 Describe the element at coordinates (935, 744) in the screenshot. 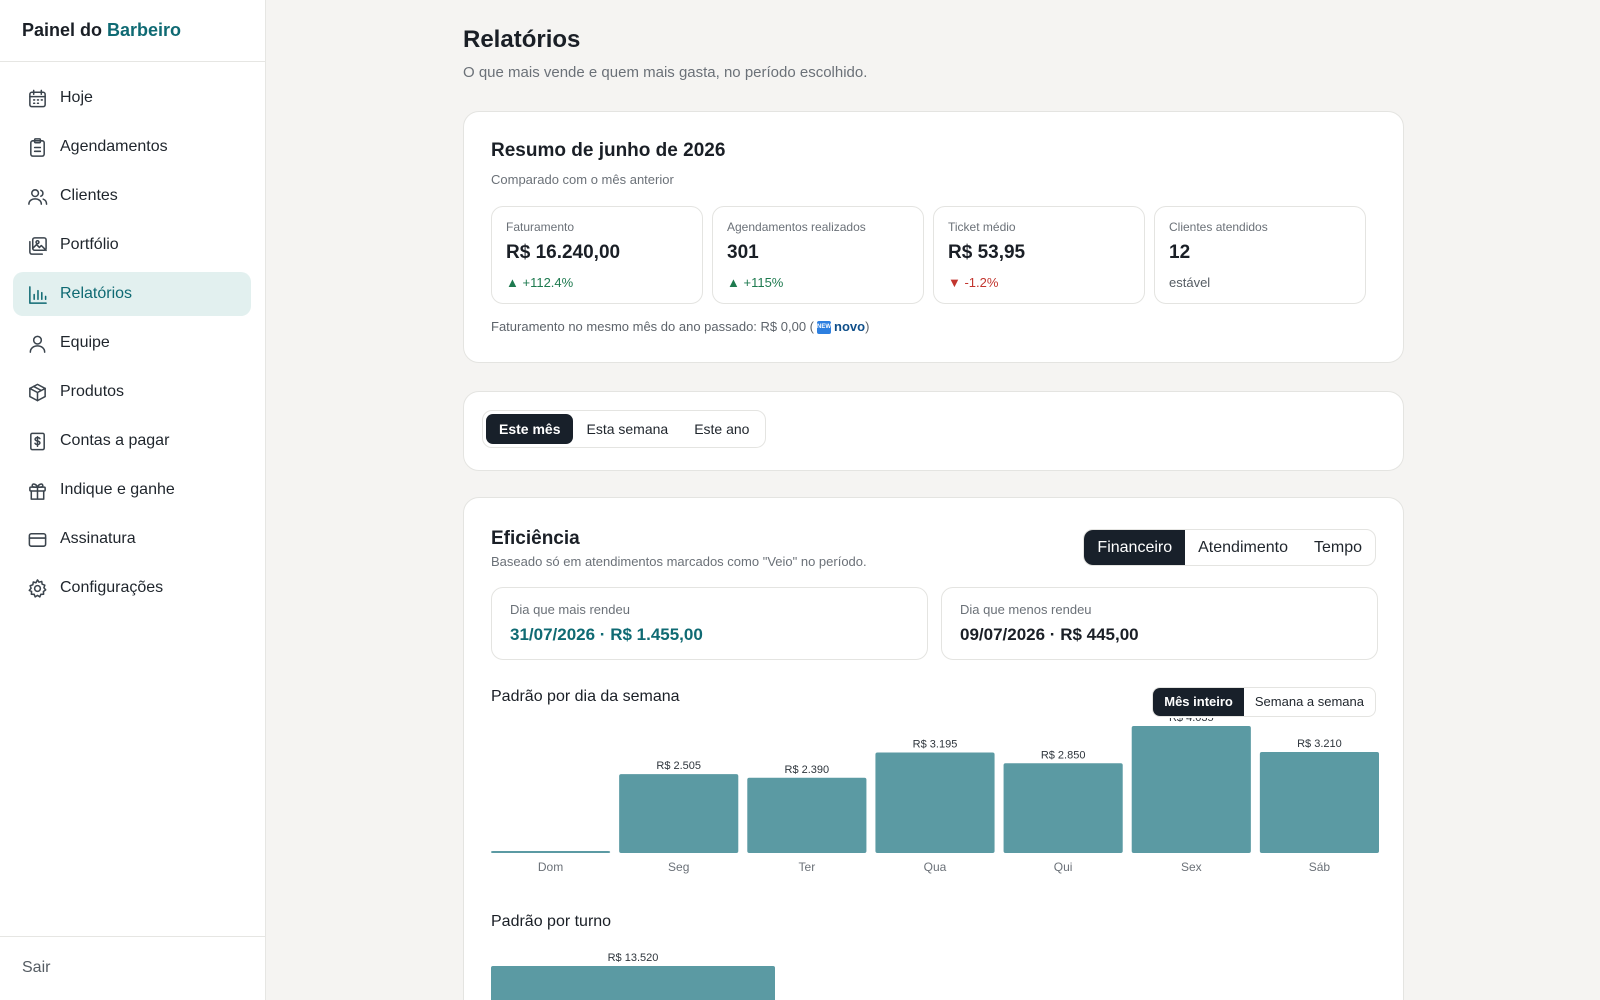

I see `bar-value-label: R$ 3.195` at that location.